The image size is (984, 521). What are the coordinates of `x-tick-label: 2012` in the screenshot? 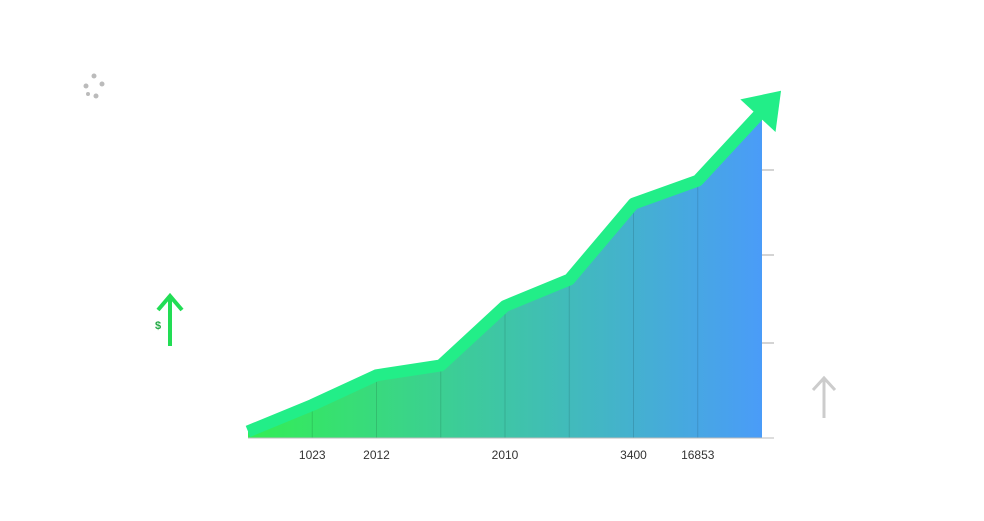 It's located at (376, 455).